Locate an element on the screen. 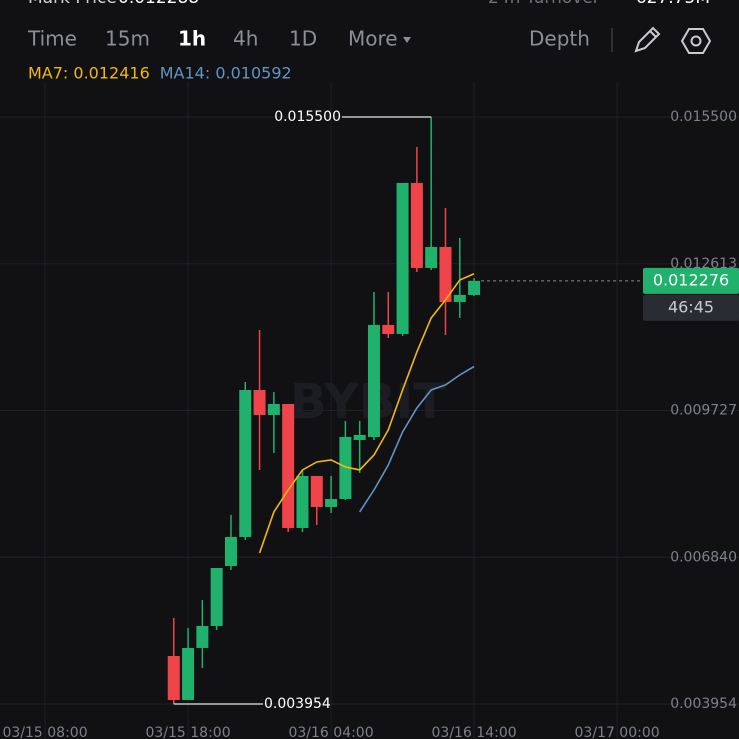 The image size is (739, 739). mark-price-label: Mark Price is located at coordinates (72, 4).